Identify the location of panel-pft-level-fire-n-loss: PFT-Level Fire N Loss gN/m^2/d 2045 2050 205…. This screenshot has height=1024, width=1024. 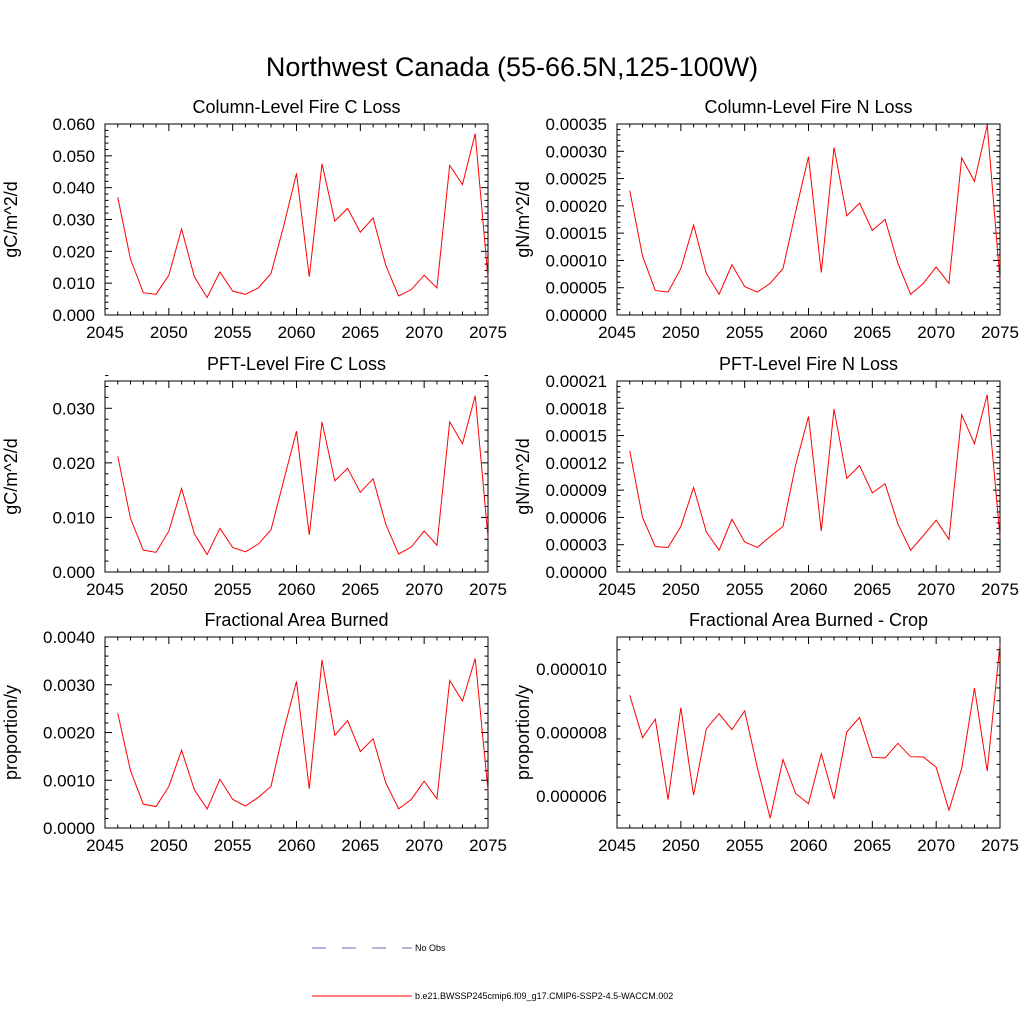
(766, 476).